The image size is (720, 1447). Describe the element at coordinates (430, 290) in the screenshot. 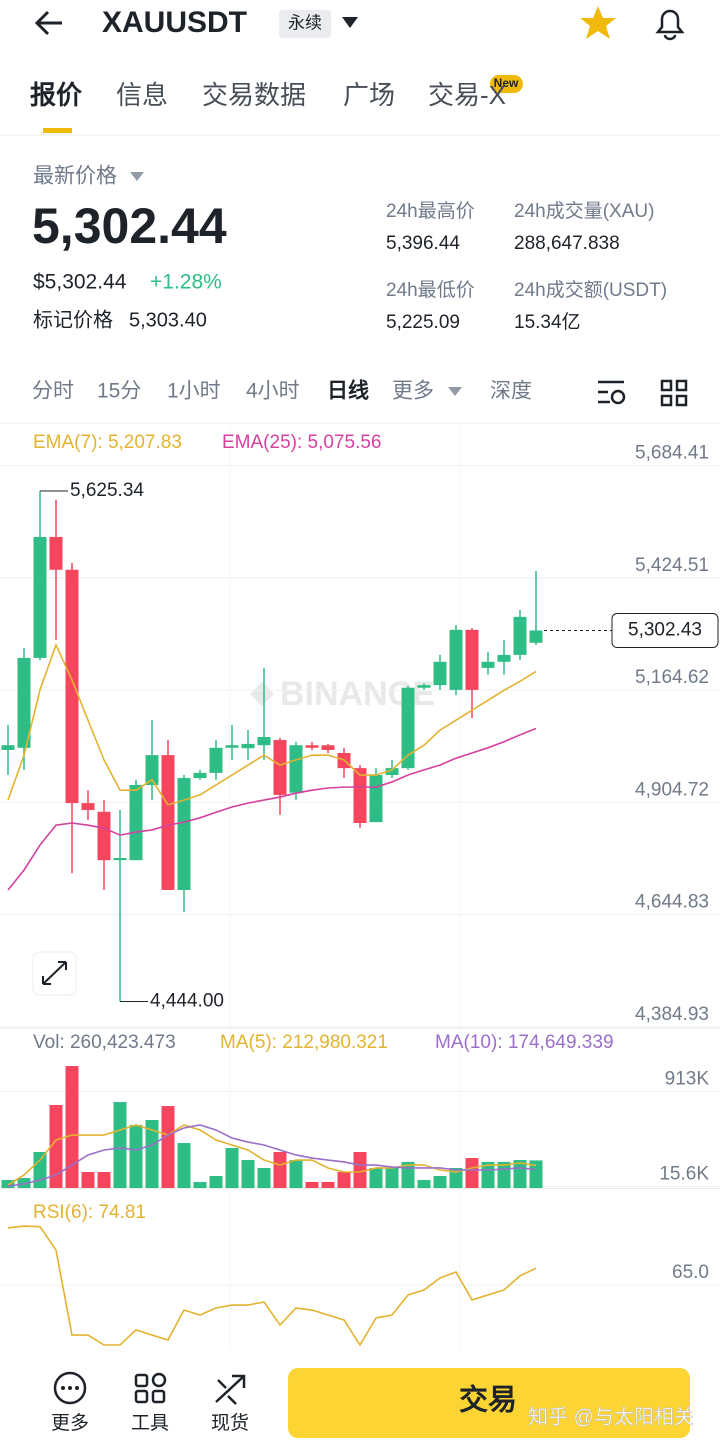

I see `stat-label: 24h最低价` at that location.